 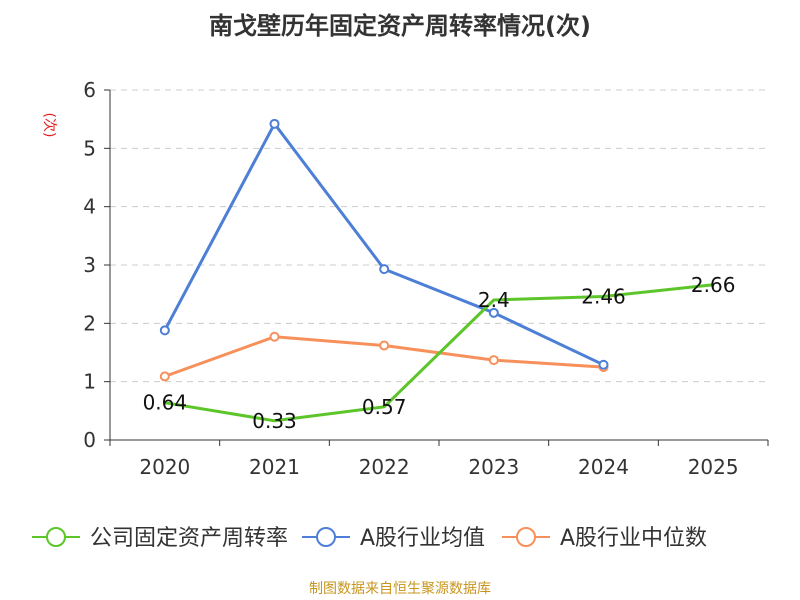 I want to click on y-tick-label: 0, so click(x=89, y=440).